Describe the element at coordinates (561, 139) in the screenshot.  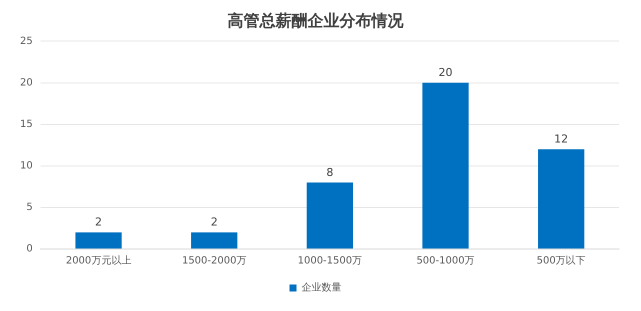
I see `data-label: 12` at that location.